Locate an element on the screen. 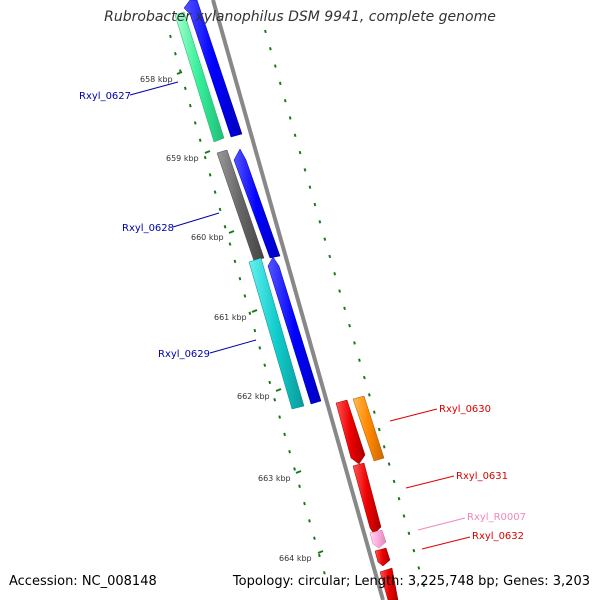  gene-label-rxyl-0628: Rxyl_0628 is located at coordinates (148, 228).